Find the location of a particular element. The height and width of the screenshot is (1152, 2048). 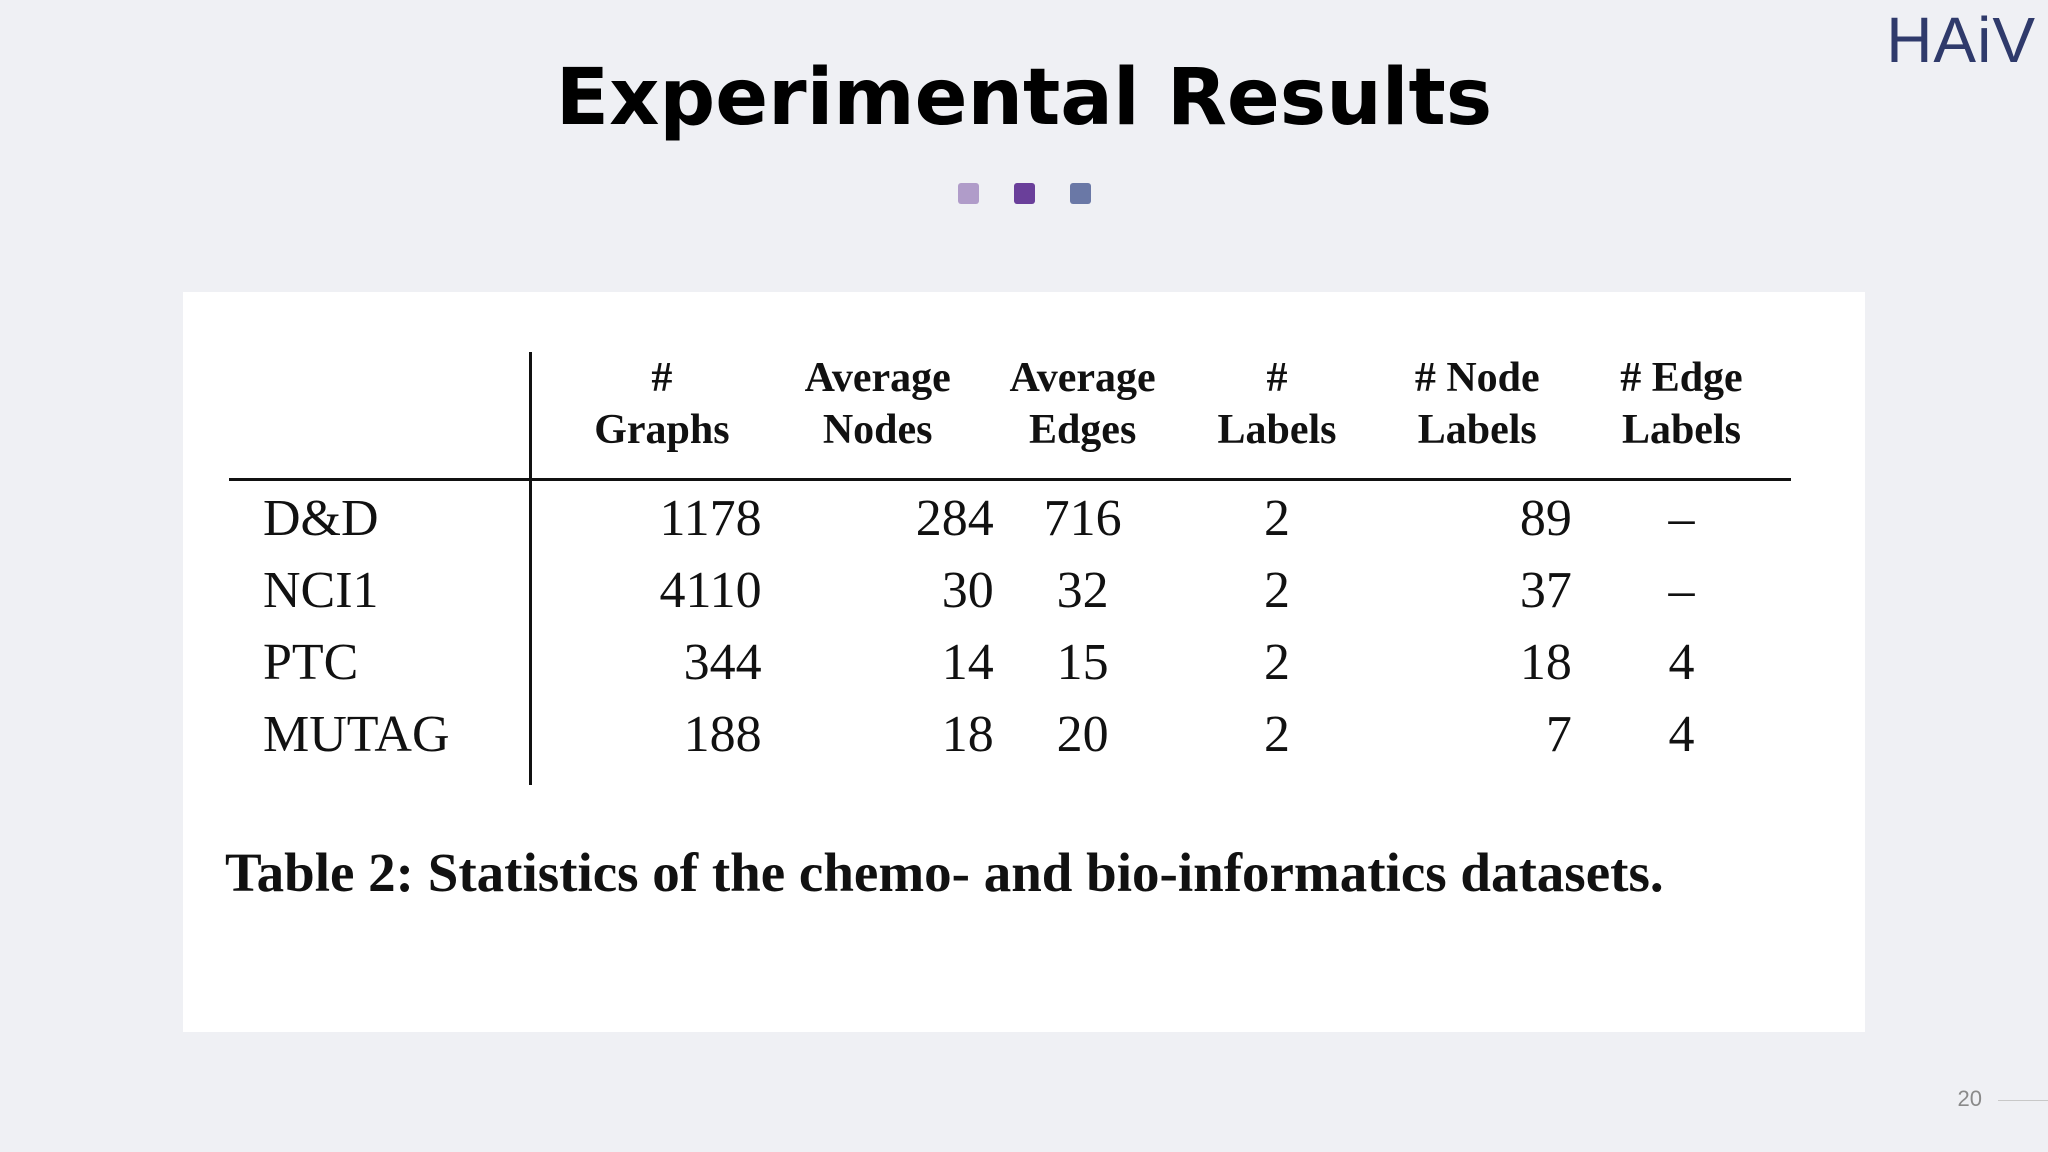

header-node-labels: # Node Labels is located at coordinates (1477, 416).